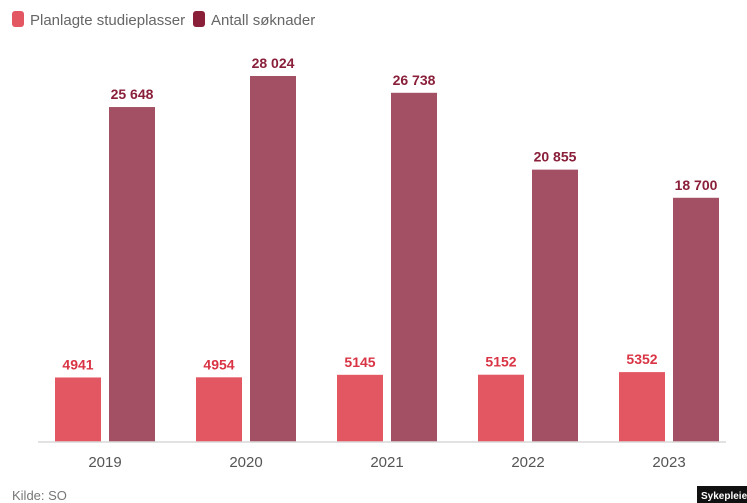  I want to click on x-tick-label-2023: 2023, so click(668, 462).